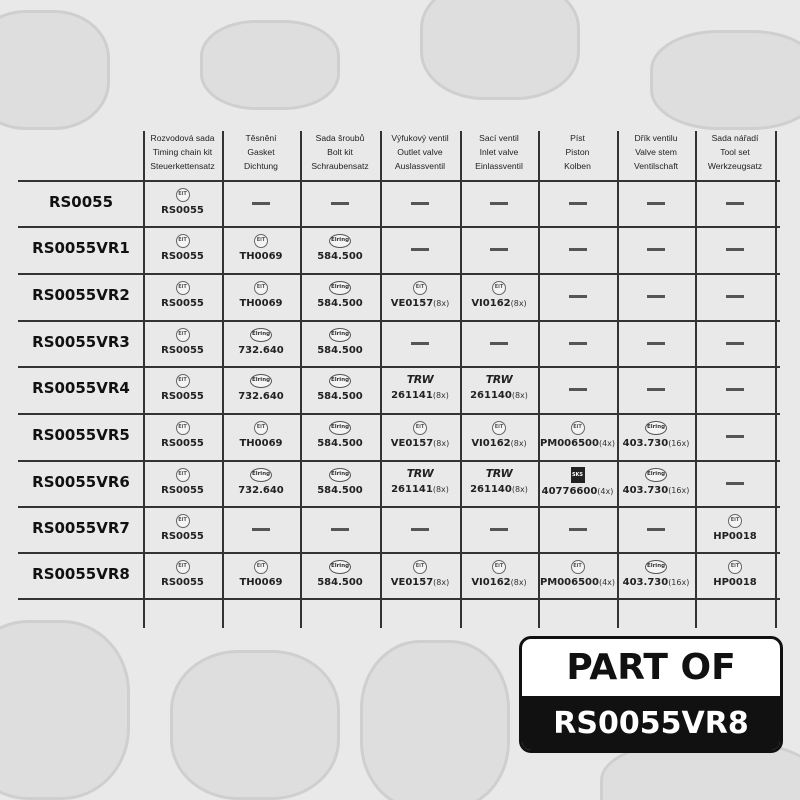 This screenshot has width=800, height=800. I want to click on header-line: Výfukový ventil, so click(420, 138).